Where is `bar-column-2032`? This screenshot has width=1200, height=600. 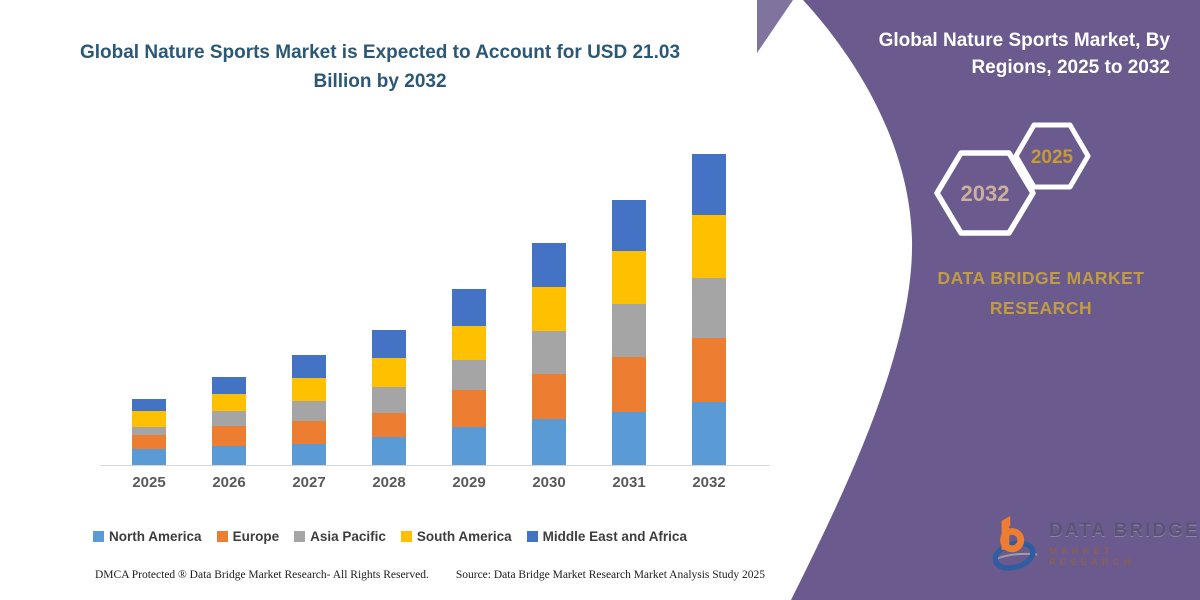
bar-column-2032 is located at coordinates (709, 307).